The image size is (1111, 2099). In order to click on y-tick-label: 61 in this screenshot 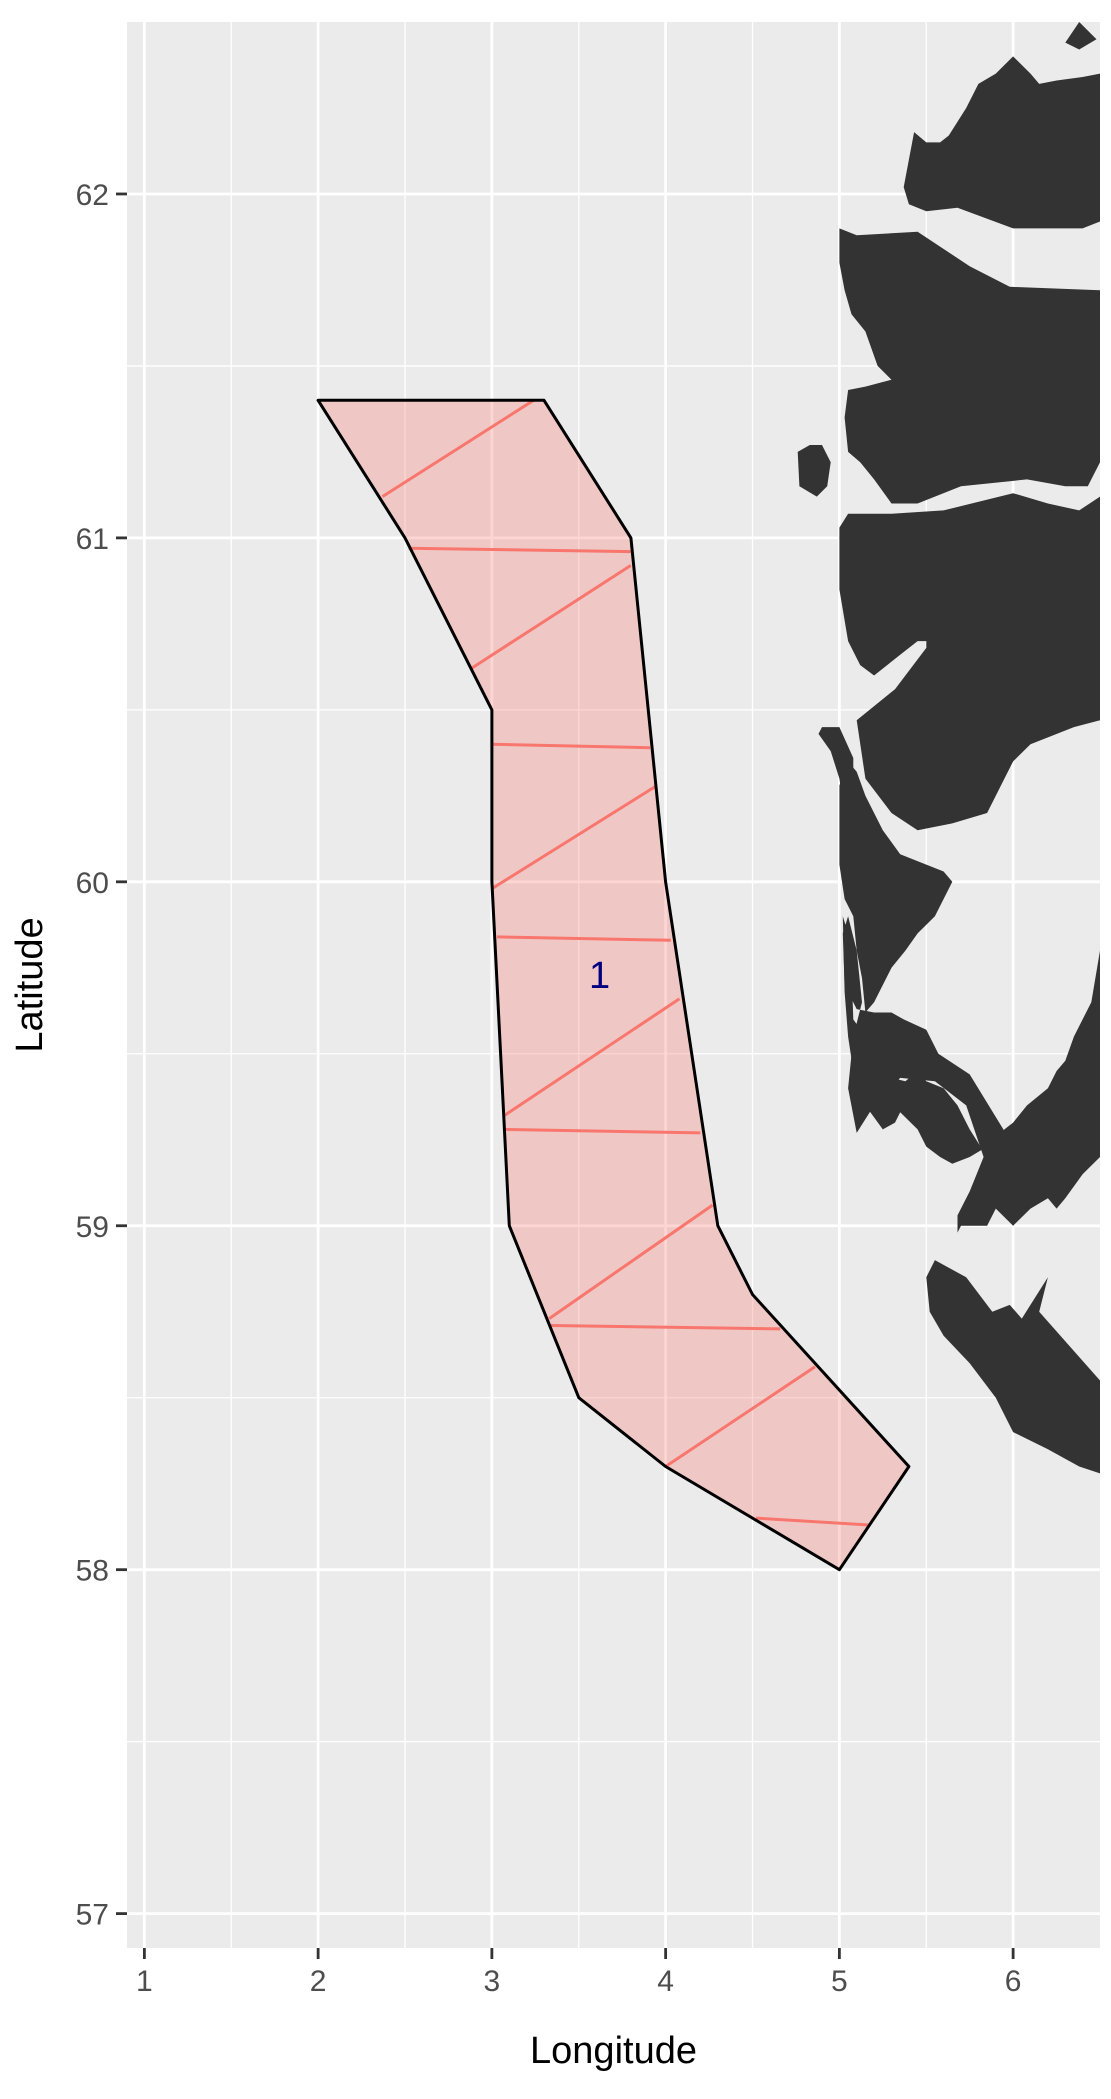, I will do `click(92, 539)`.